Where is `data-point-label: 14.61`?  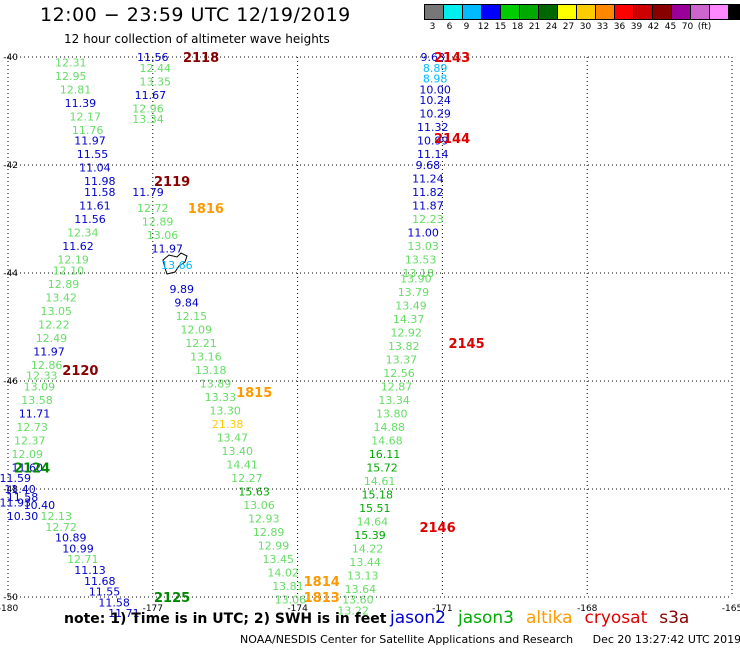
data-point-label: 14.61 is located at coordinates (380, 481).